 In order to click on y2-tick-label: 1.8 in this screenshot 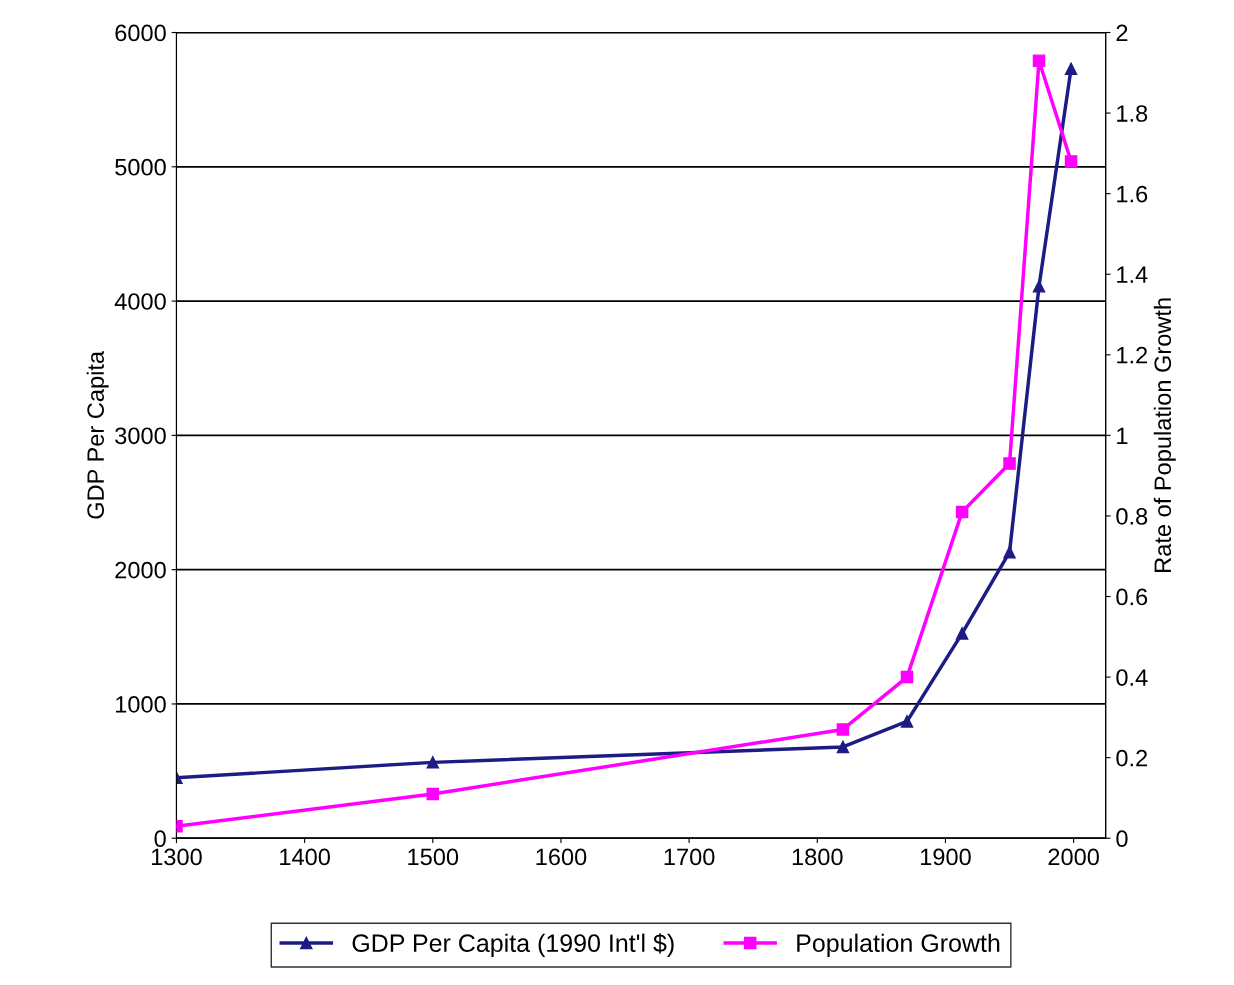, I will do `click(1132, 113)`.